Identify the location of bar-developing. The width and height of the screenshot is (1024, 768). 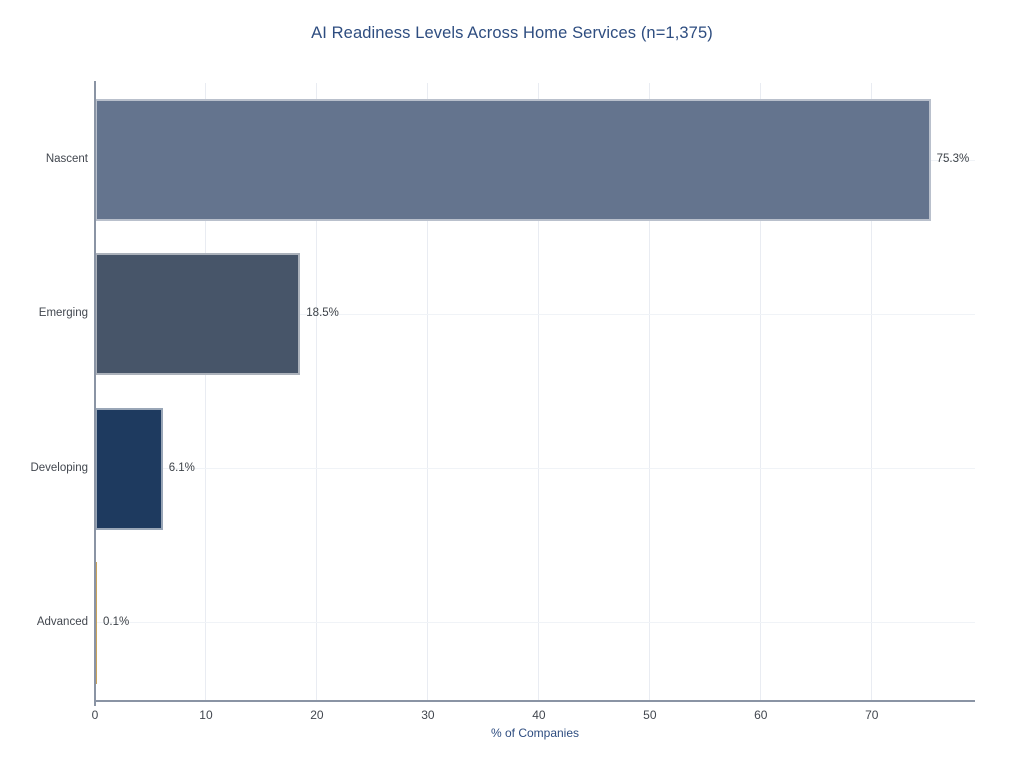
(129, 468).